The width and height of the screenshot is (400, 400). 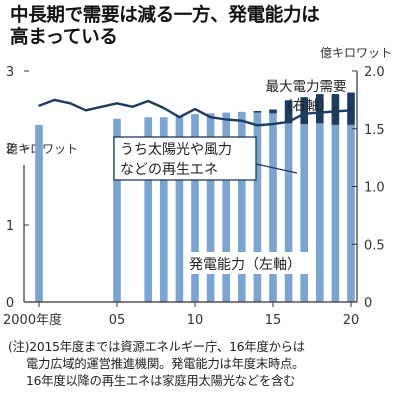 What do you see at coordinates (273, 124) in the screenshot?
I see `demand-point-2015` at bounding box center [273, 124].